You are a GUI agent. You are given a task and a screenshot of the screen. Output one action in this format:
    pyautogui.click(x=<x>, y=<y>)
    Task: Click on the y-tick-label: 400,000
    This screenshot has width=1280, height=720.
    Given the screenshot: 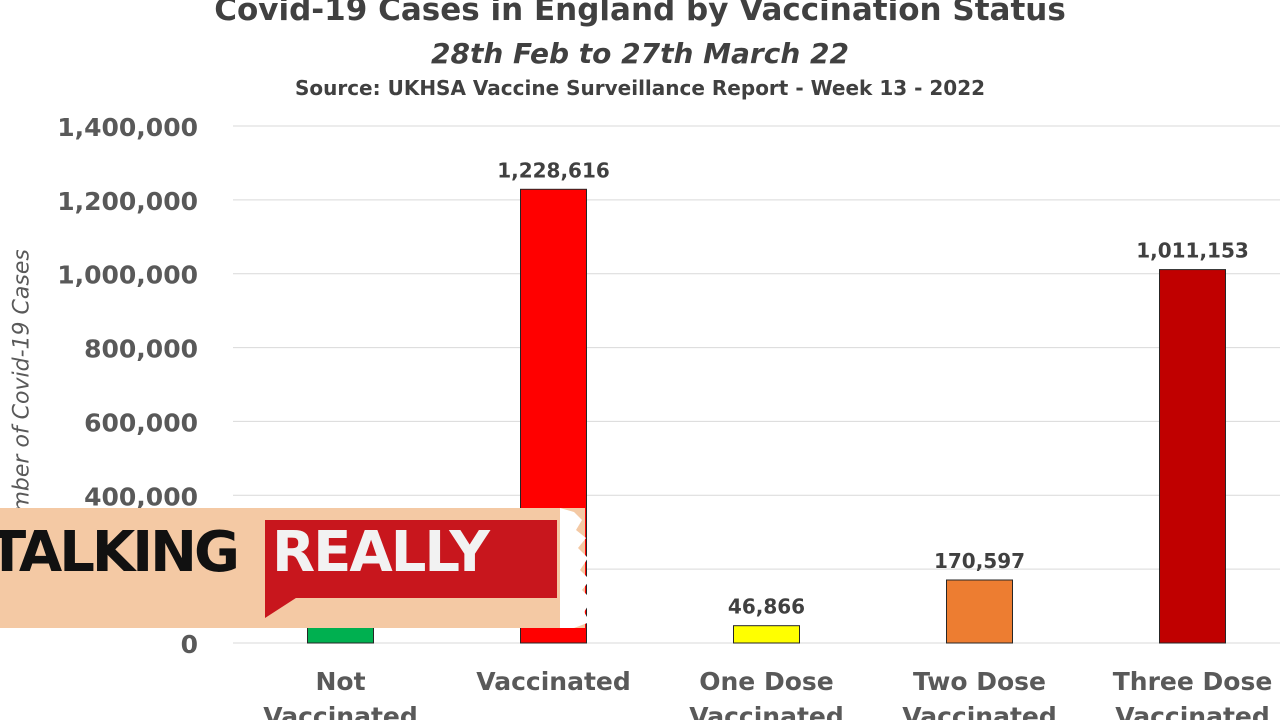 What is the action you would take?
    pyautogui.click(x=141, y=496)
    